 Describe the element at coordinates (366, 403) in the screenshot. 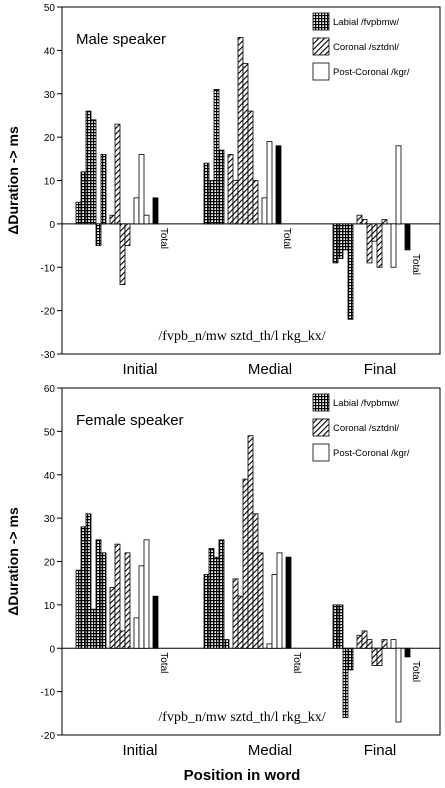

I see `legend-label-labial: Labial /fvpbmw/` at that location.